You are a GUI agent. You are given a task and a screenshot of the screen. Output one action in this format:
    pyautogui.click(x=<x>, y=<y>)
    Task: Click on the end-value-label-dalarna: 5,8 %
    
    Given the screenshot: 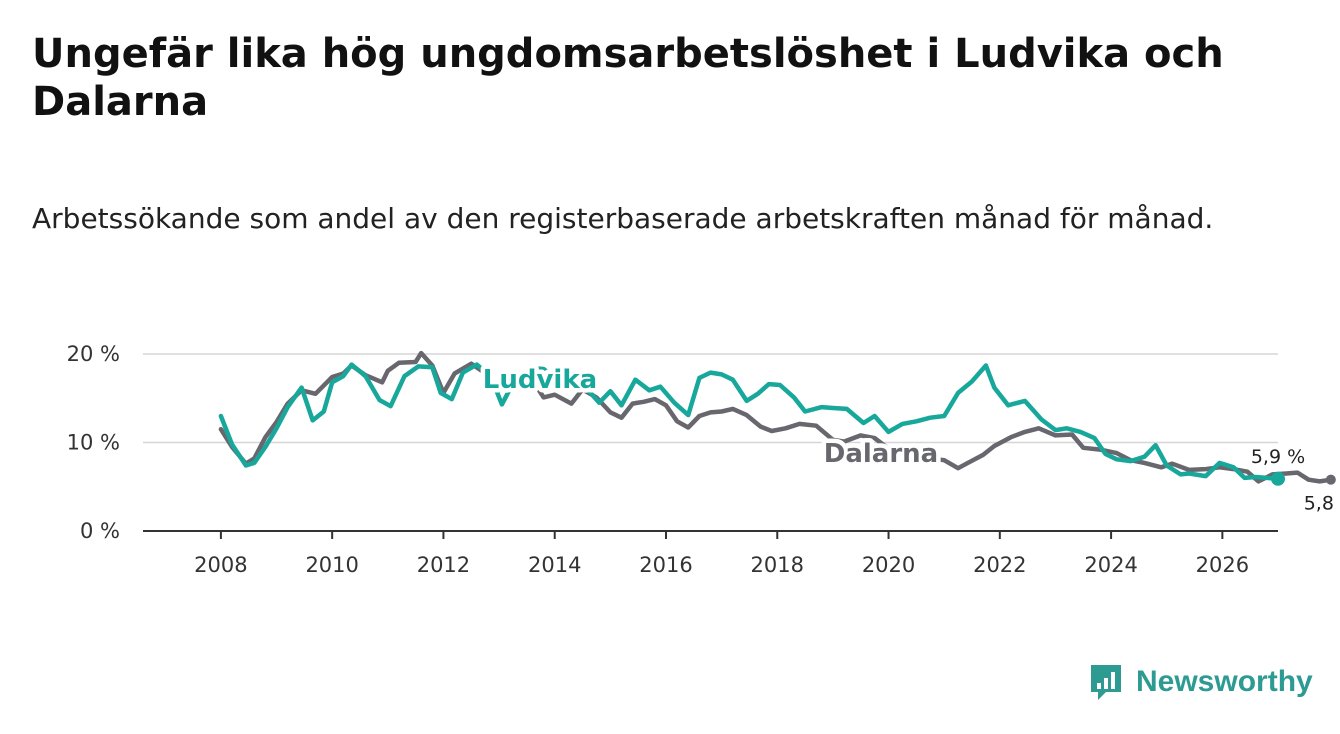 What is the action you would take?
    pyautogui.click(x=1322, y=504)
    